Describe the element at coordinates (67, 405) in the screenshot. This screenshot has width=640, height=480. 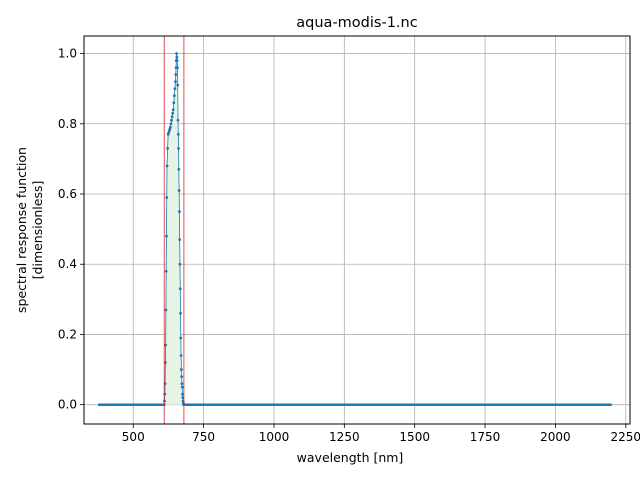
I see `y-tick-label: 0.0` at that location.